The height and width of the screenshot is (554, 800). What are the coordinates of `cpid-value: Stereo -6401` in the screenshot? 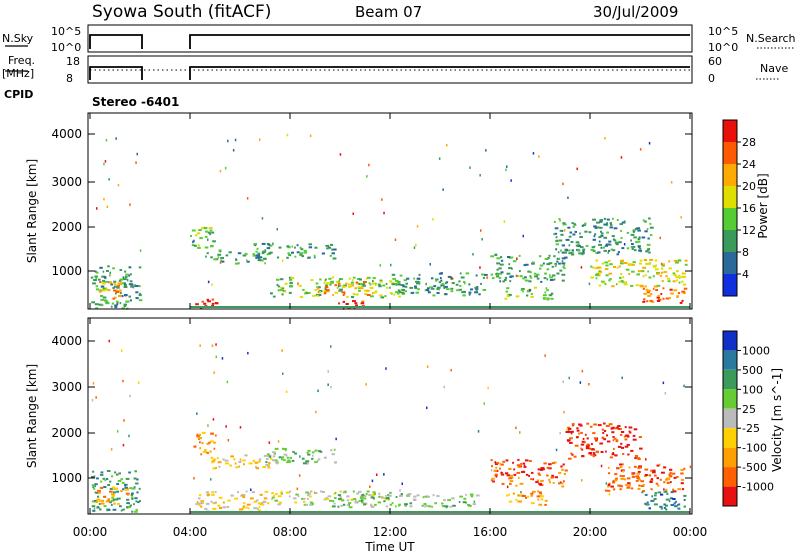 It's located at (135, 102).